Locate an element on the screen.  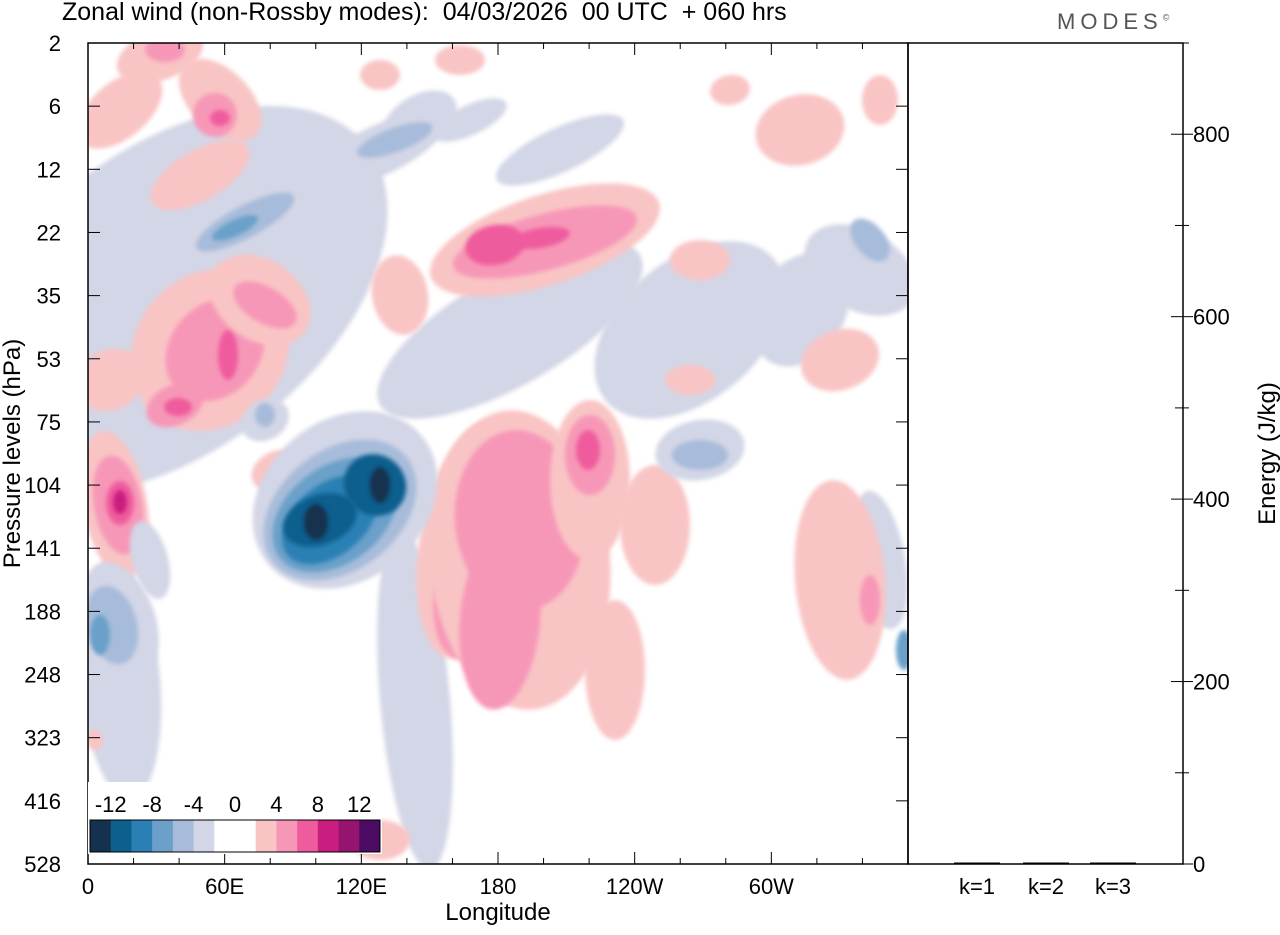
x-axis-label: Longitude is located at coordinates (497, 912).